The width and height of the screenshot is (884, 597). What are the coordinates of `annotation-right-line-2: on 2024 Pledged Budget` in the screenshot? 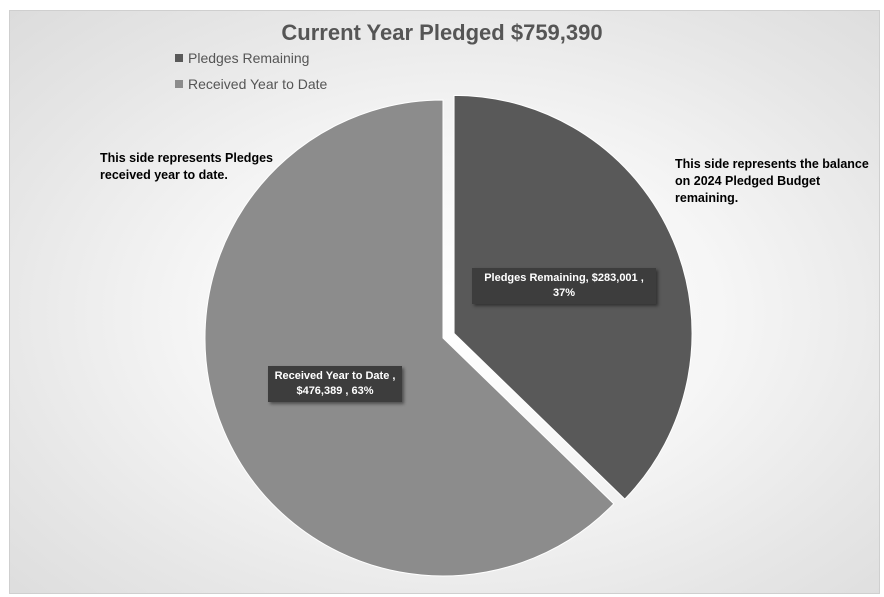 It's located at (748, 181).